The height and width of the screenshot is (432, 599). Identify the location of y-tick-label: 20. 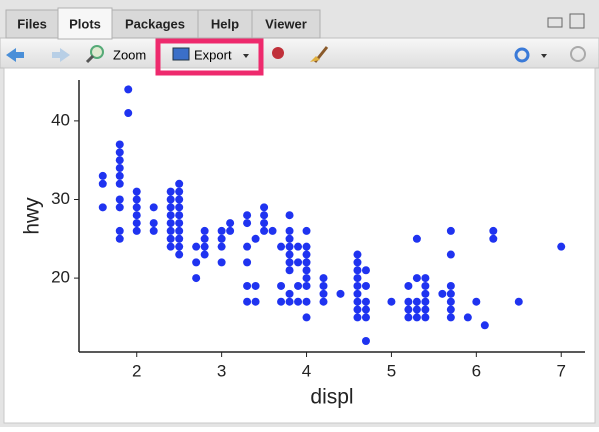
(60, 277).